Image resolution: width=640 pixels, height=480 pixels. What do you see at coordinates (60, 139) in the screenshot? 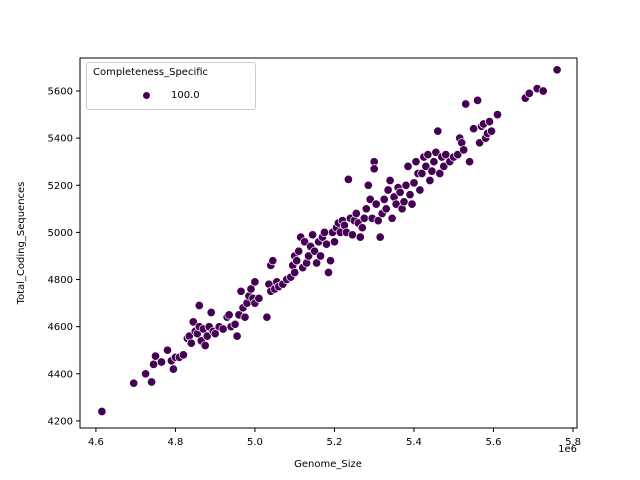
I see `y-tick-label: 5400` at bounding box center [60, 139].